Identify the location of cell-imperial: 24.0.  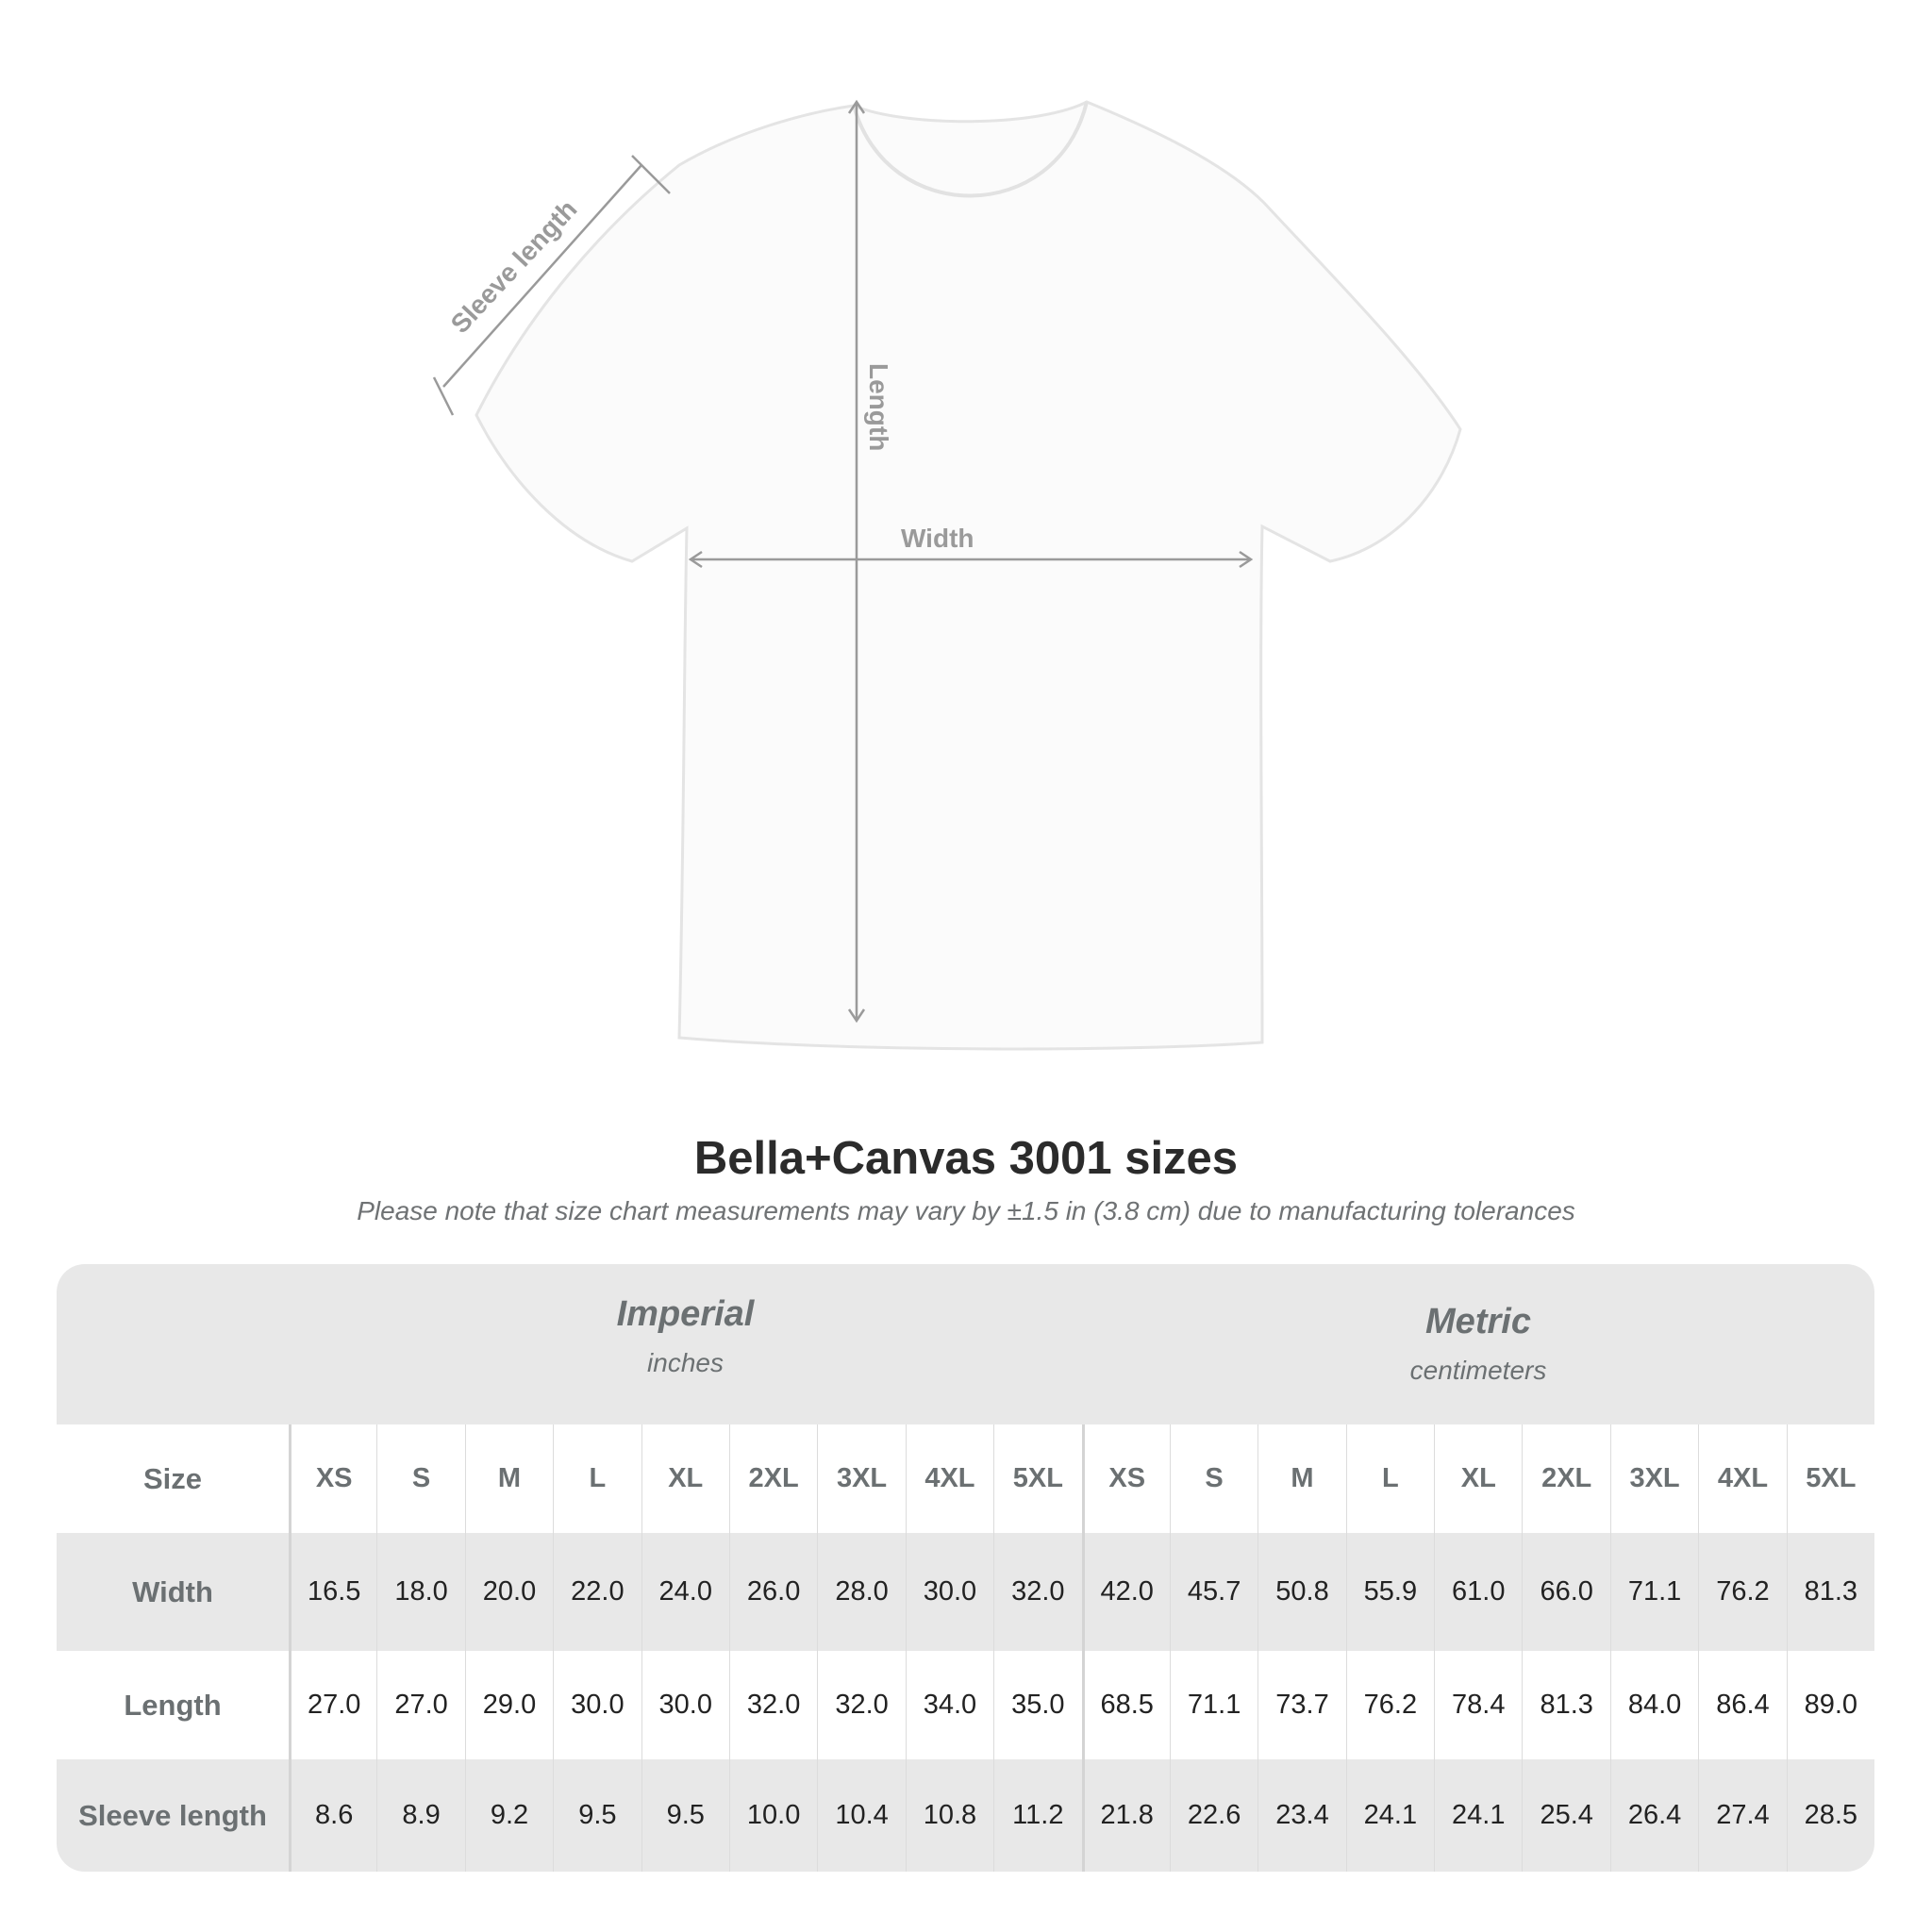
(685, 1592).